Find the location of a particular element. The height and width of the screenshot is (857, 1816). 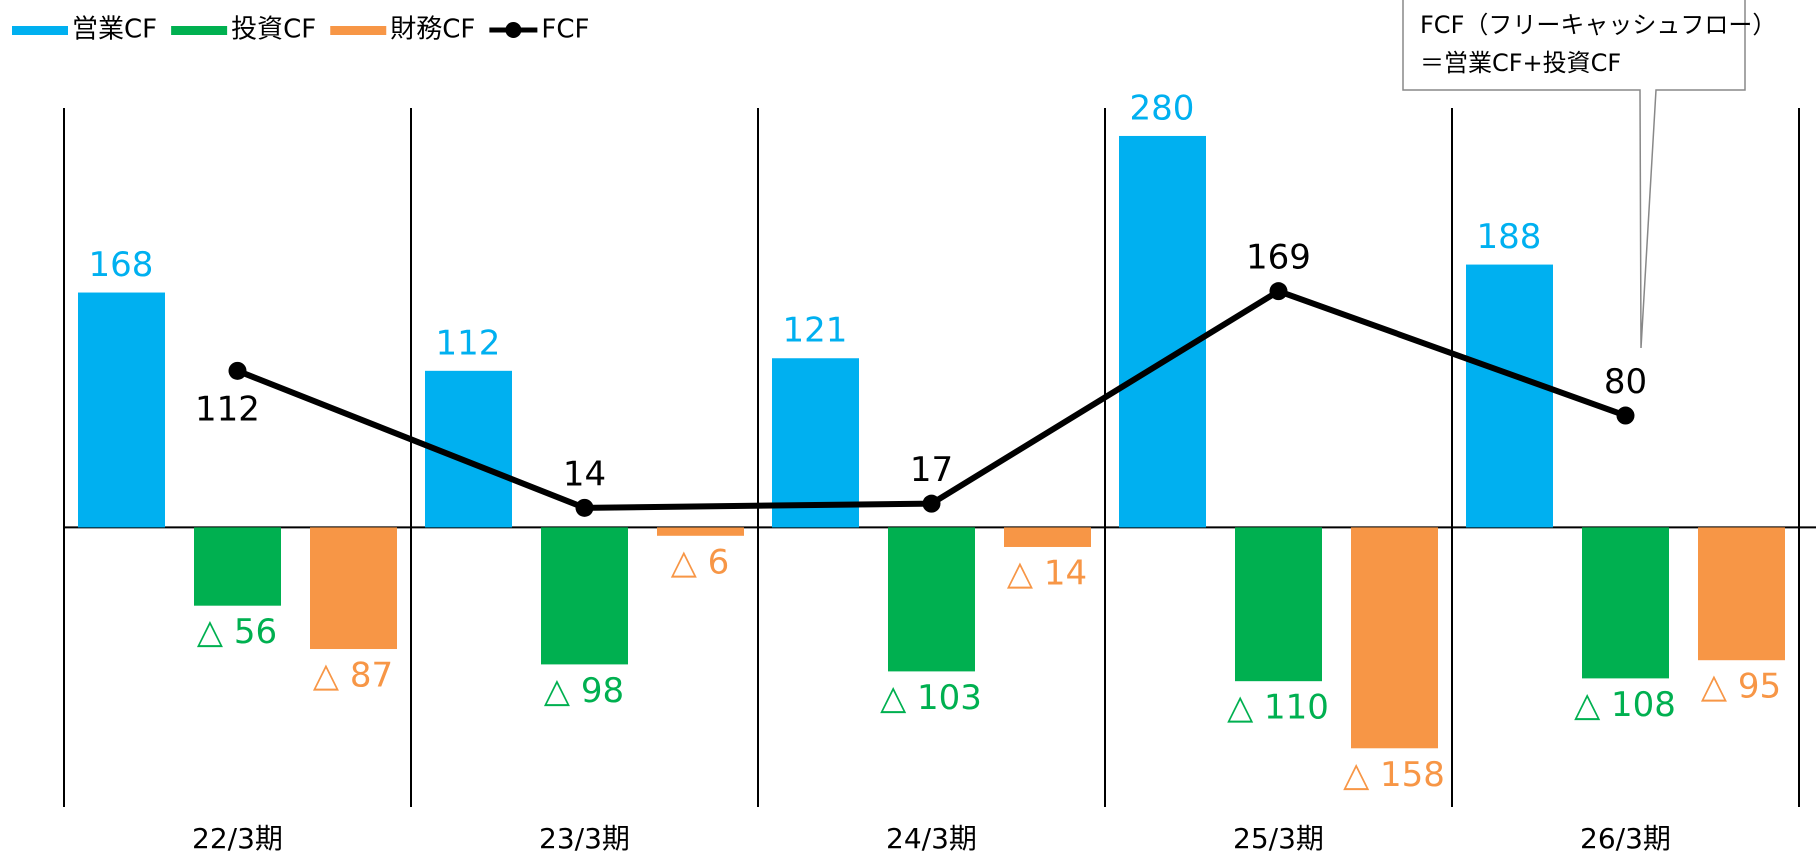

data-label: 80 is located at coordinates (1625, 382).